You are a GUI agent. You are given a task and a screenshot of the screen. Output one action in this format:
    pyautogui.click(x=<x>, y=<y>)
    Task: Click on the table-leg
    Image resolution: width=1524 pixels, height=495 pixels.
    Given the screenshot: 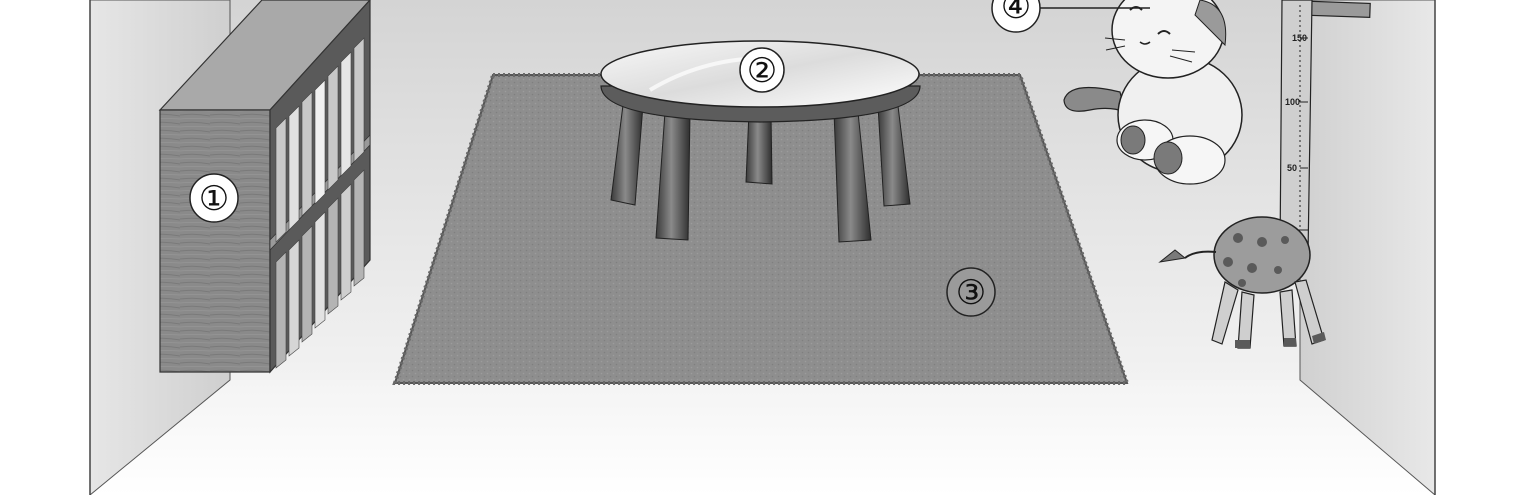 What is the action you would take?
    pyautogui.click(x=759, y=148)
    